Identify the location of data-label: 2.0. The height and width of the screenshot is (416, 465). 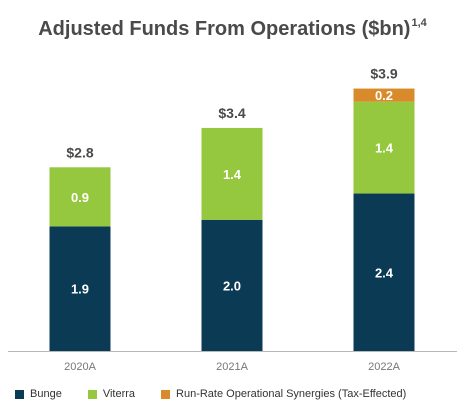
(232, 285).